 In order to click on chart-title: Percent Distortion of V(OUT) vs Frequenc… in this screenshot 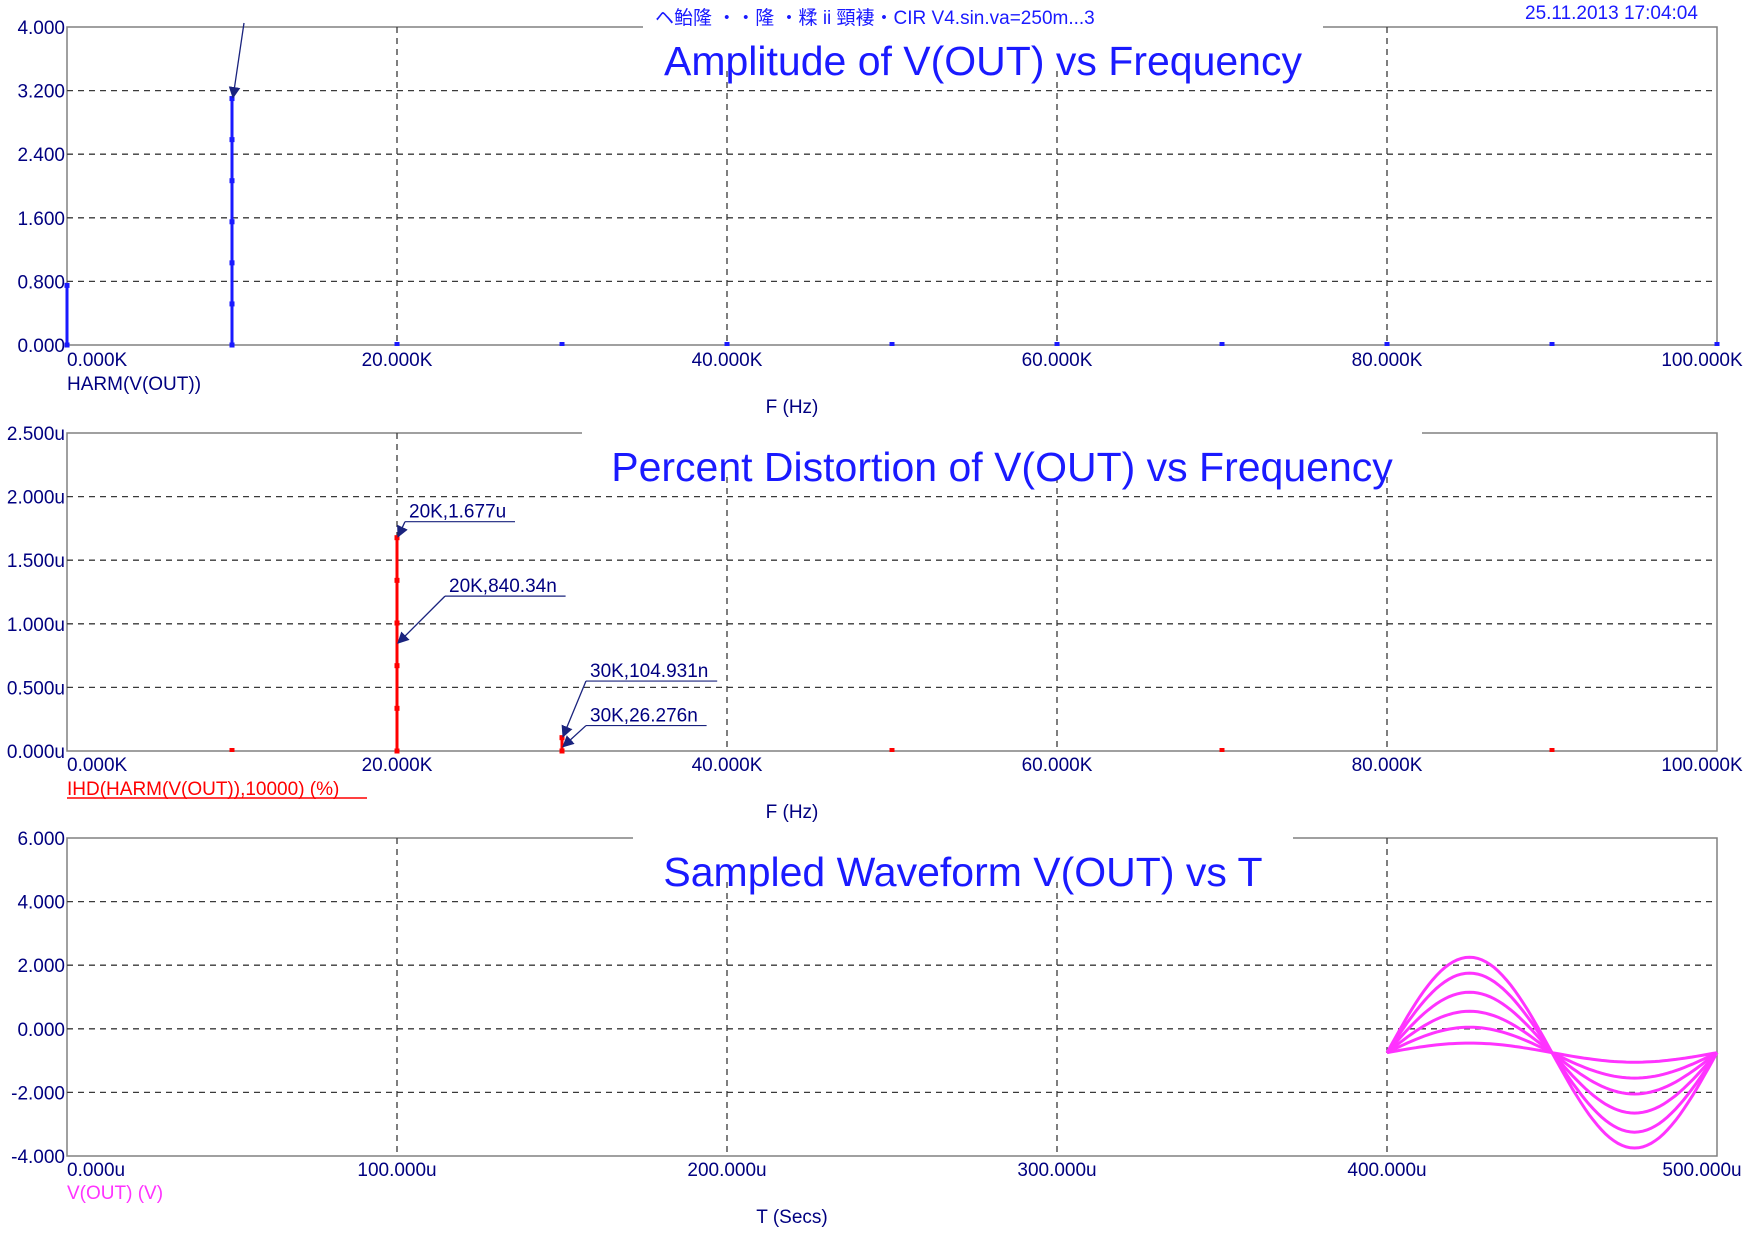, I will do `click(1002, 467)`.